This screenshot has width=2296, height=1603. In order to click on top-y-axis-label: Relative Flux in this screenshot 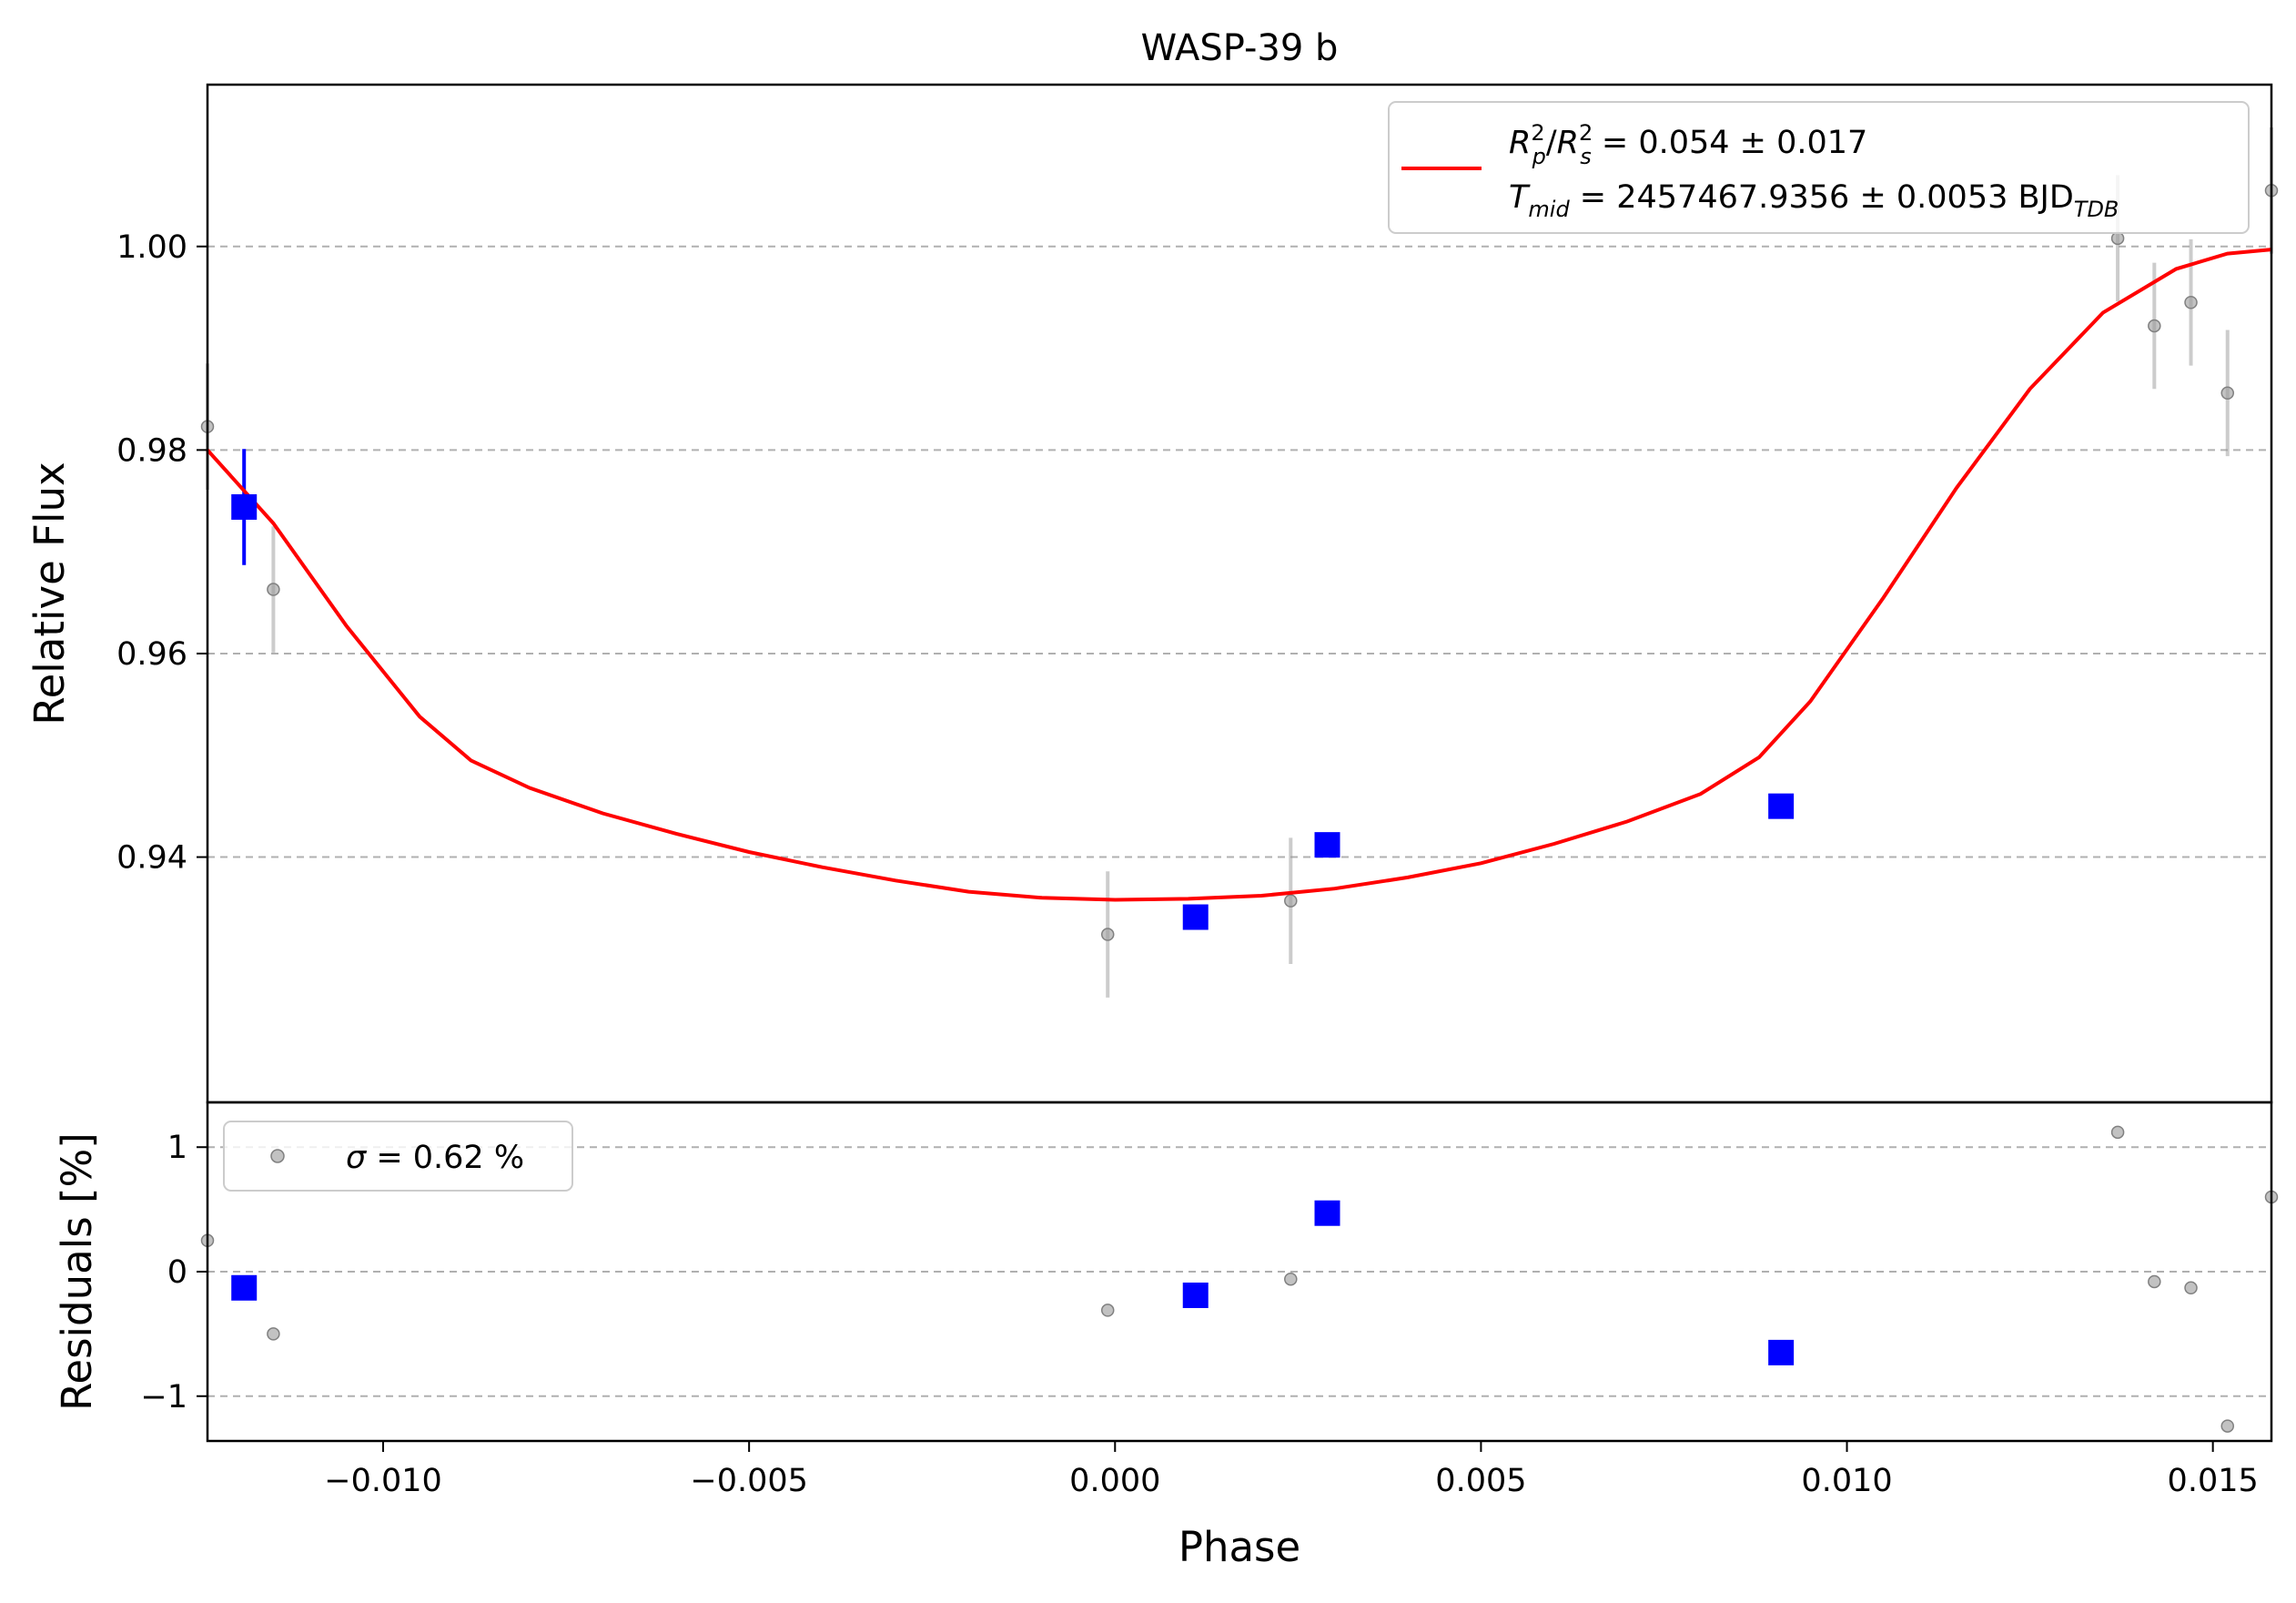, I will do `click(50, 593)`.